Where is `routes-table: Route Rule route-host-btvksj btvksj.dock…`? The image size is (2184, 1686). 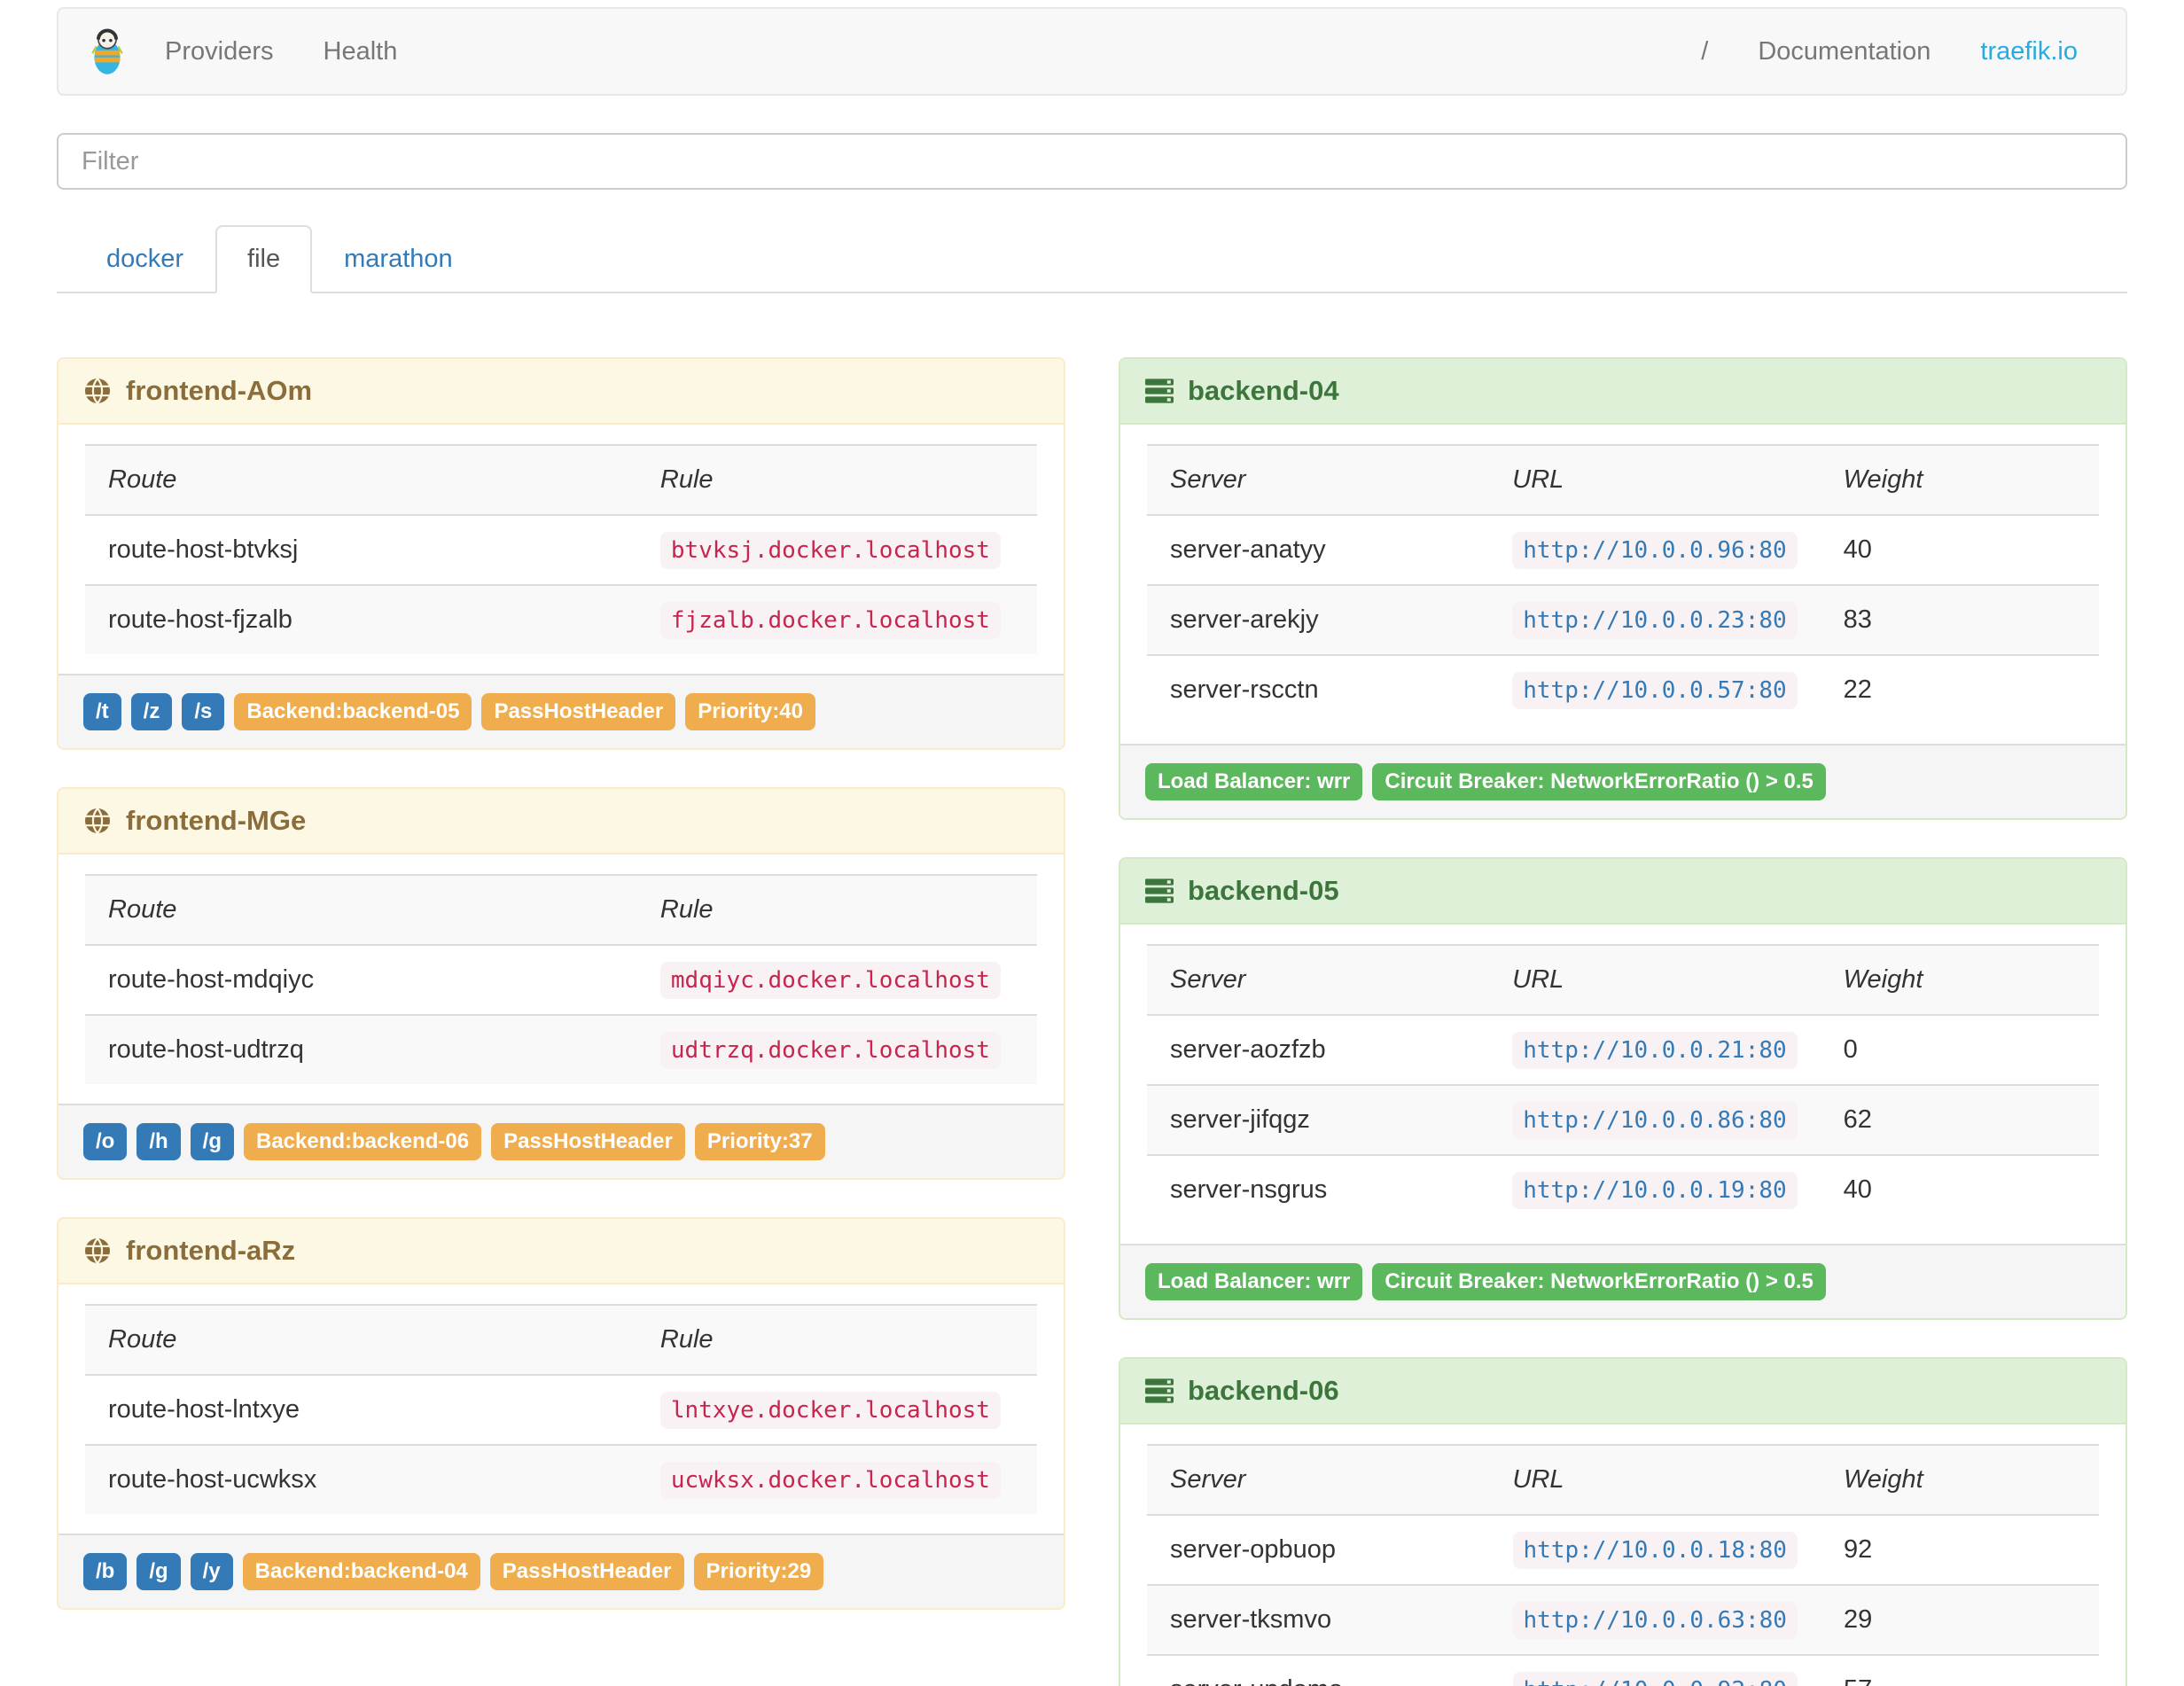 routes-table: Route Rule route-host-btvksj btvksj.dock… is located at coordinates (561, 549).